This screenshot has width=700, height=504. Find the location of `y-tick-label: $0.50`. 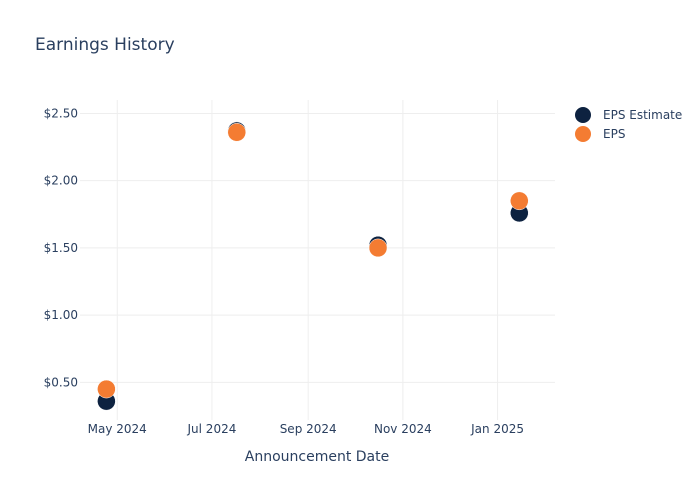

y-tick-label: $0.50 is located at coordinates (61, 382).